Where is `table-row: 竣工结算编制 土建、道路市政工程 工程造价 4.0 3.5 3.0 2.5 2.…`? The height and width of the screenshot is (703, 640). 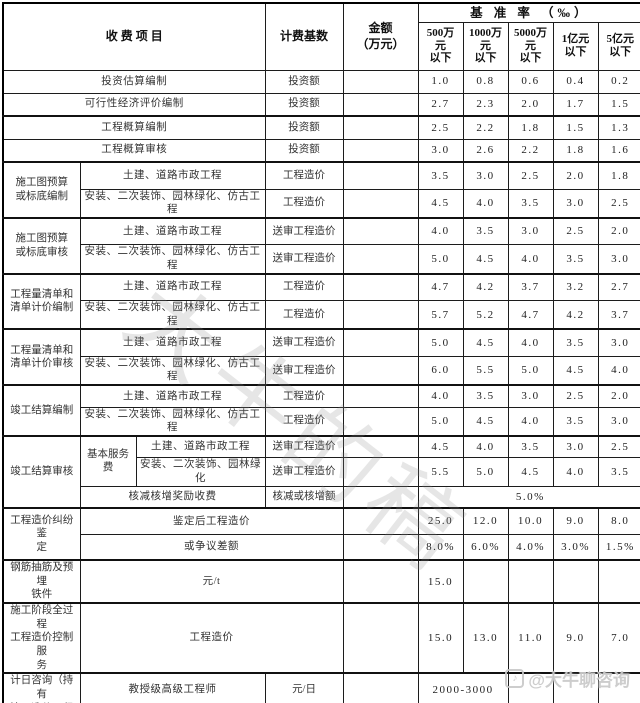
table-row: 竣工结算编制 土建、道路市政工程 工程造价 4.0 3.5 3.0 2.5 2.… is located at coordinates (321, 410).